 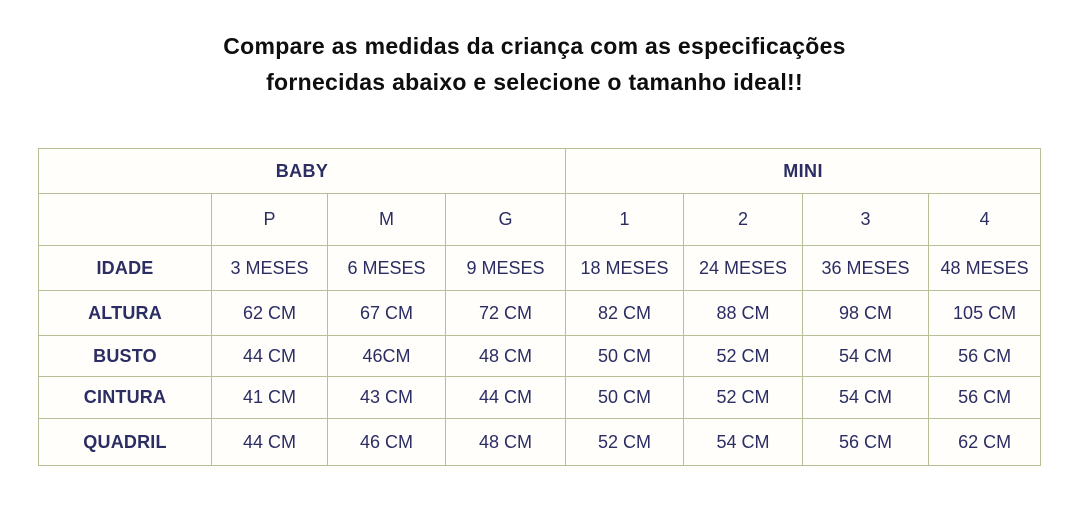 I want to click on cell-idade-p: 3 MESES, so click(x=269, y=268).